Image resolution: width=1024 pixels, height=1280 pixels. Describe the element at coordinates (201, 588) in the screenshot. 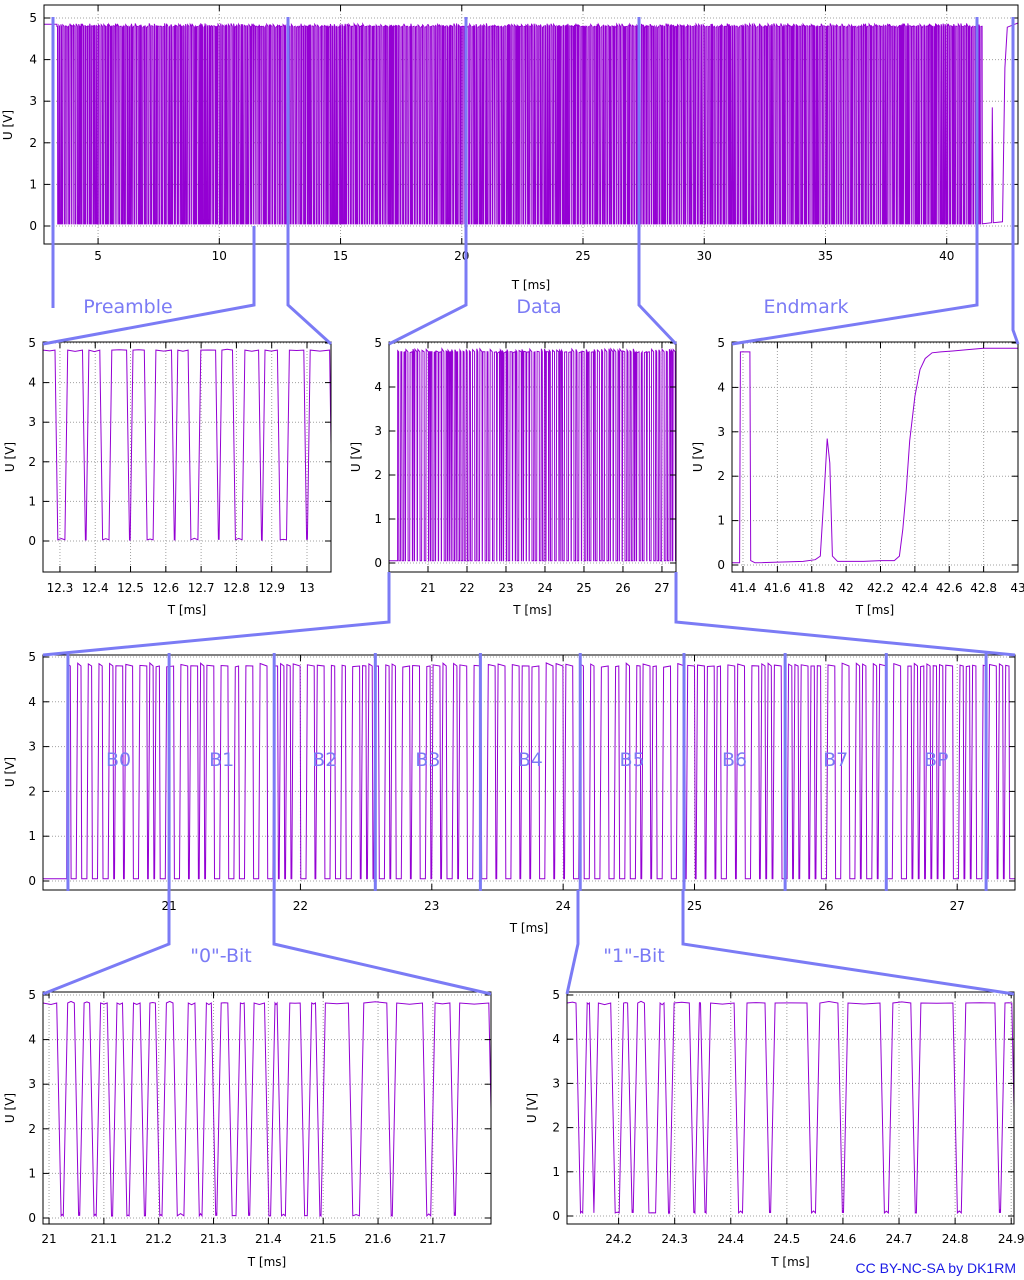

I see `x-tick-label: 12.7` at that location.